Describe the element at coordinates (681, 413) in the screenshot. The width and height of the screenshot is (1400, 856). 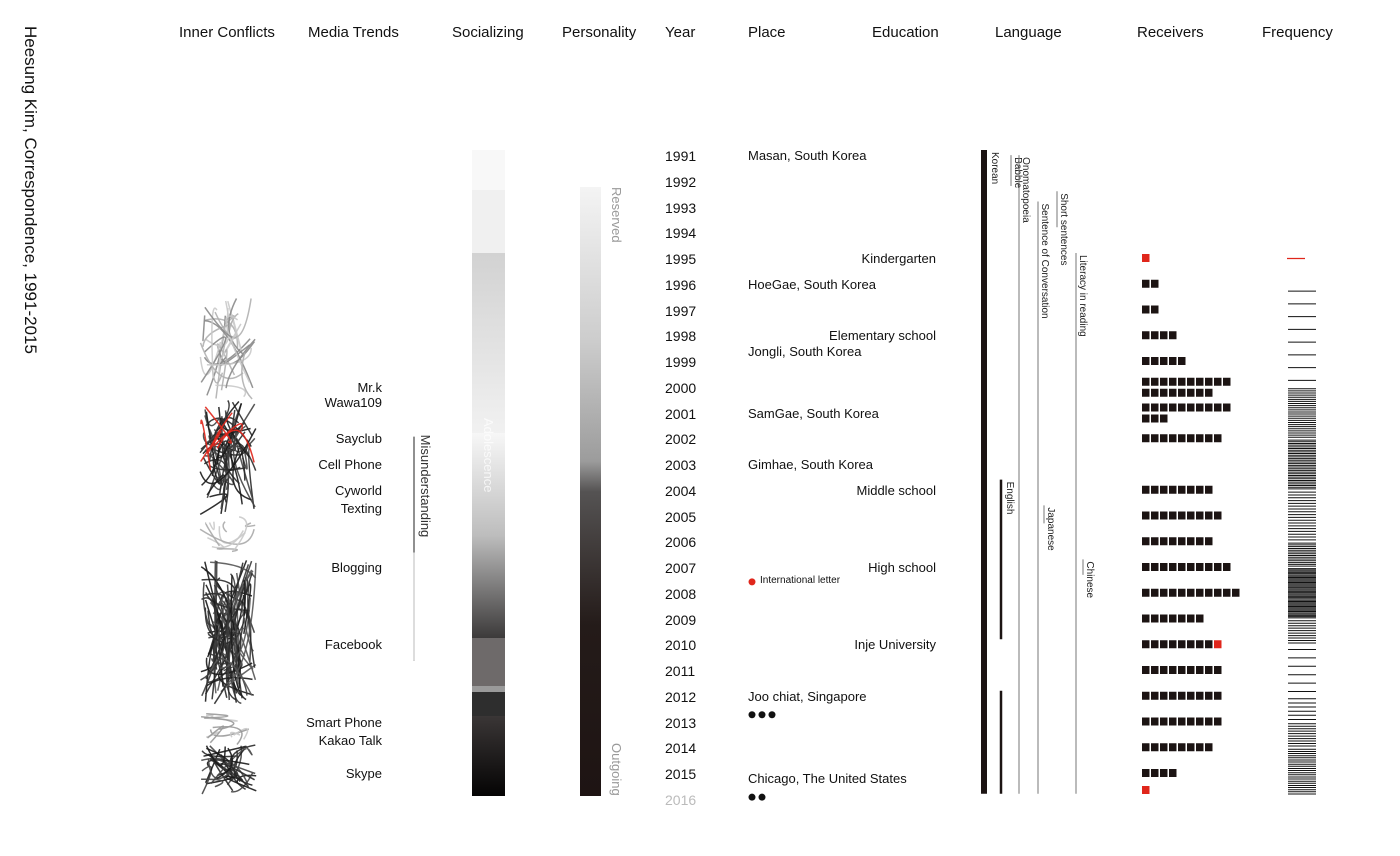
I see `year-label: 2001` at that location.